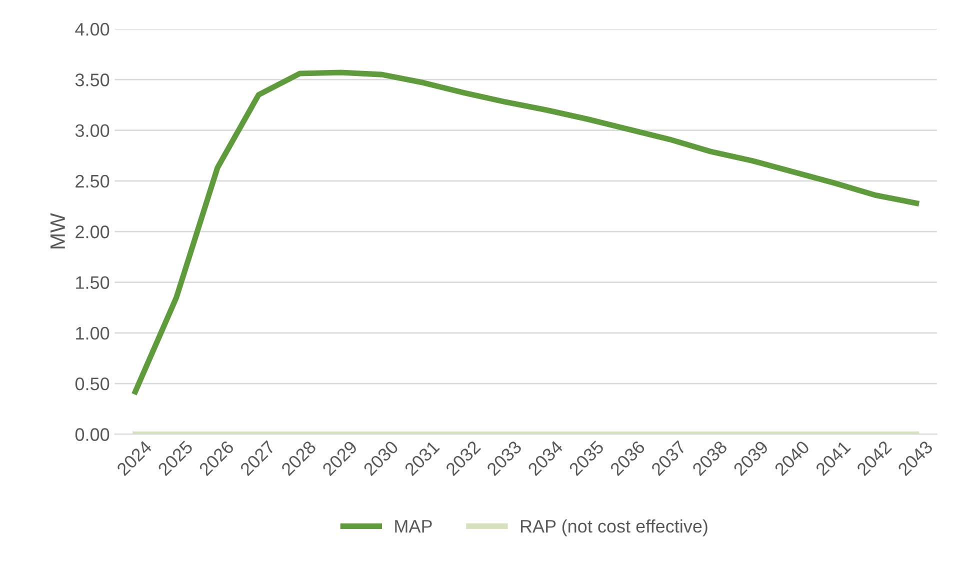 The image size is (956, 579). Describe the element at coordinates (92, 384) in the screenshot. I see `y-tick-label: 0.50` at that location.